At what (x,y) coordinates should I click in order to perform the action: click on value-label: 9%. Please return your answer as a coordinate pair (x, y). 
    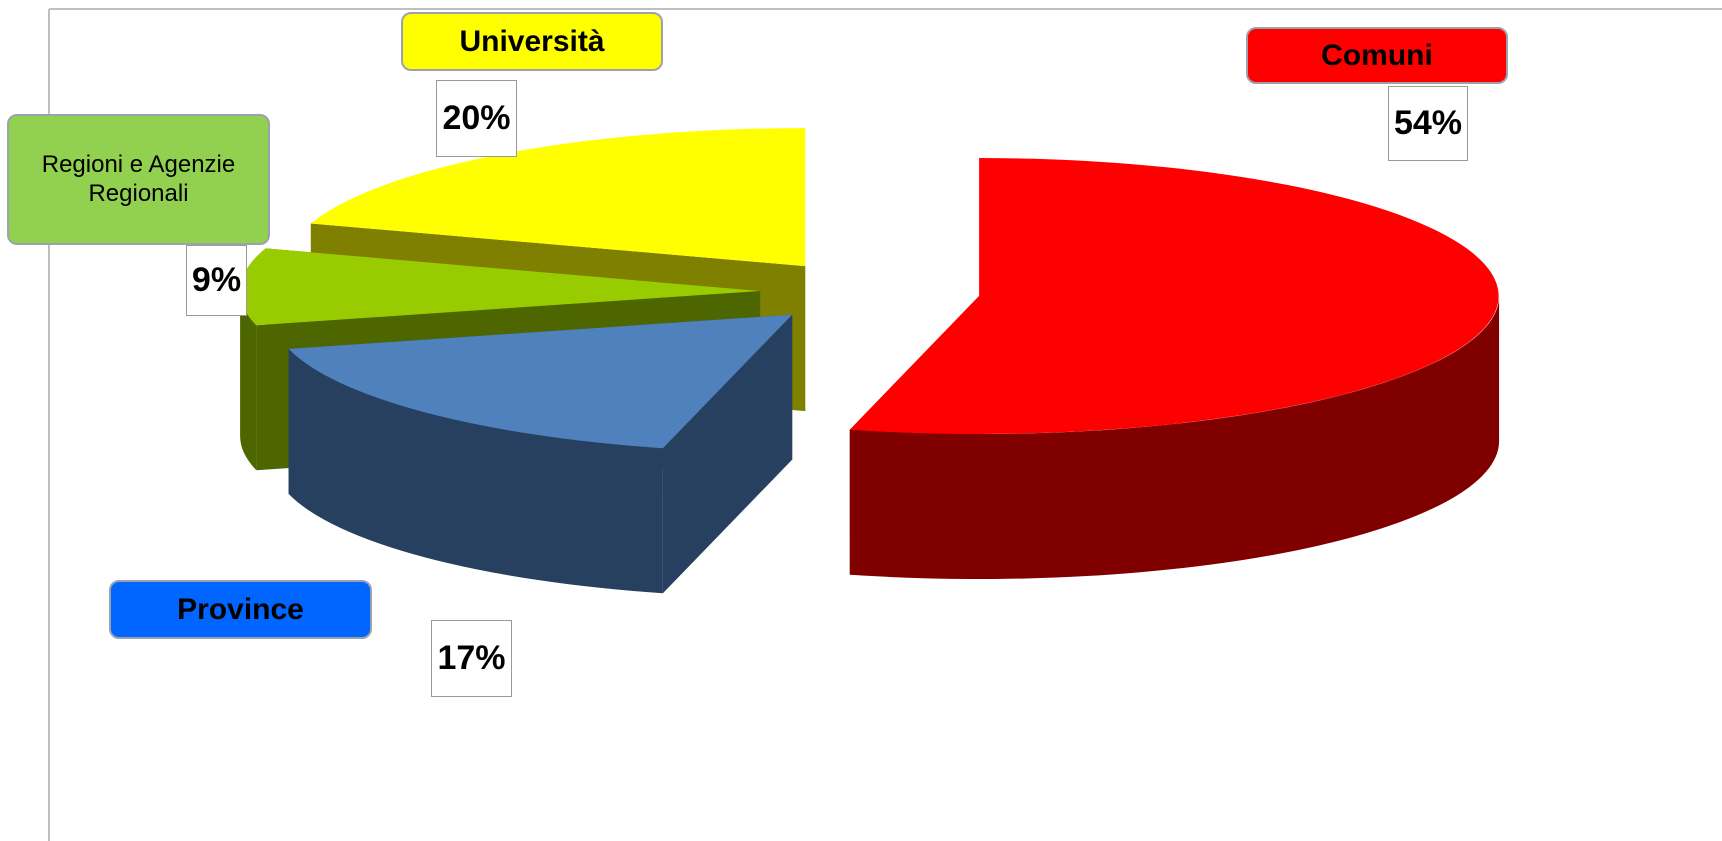
    Looking at the image, I should click on (216, 280).